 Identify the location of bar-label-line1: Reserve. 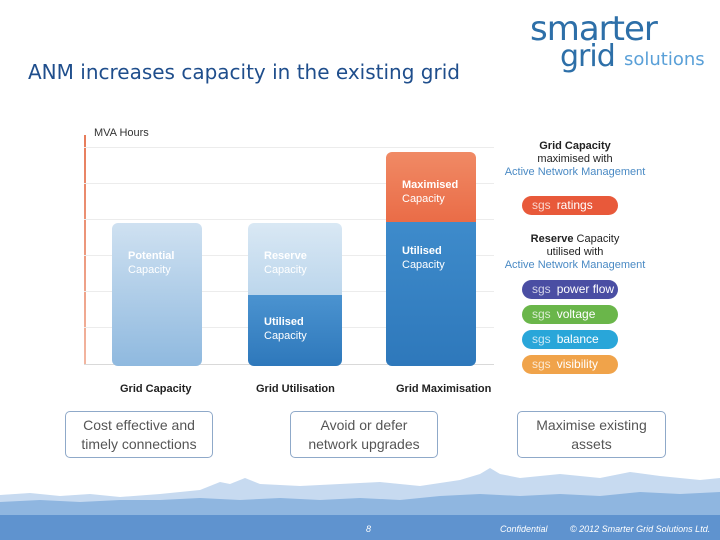
(285, 256).